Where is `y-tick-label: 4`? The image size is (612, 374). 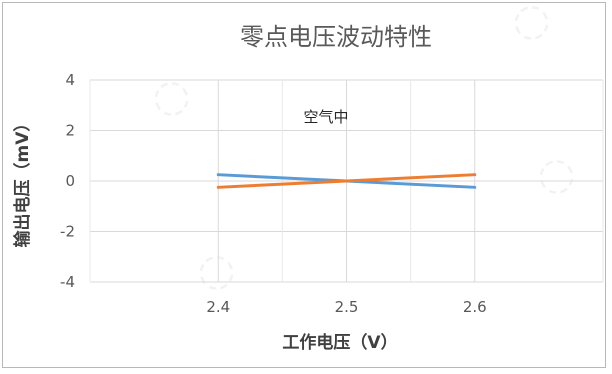
y-tick-label: 4 is located at coordinates (70, 80).